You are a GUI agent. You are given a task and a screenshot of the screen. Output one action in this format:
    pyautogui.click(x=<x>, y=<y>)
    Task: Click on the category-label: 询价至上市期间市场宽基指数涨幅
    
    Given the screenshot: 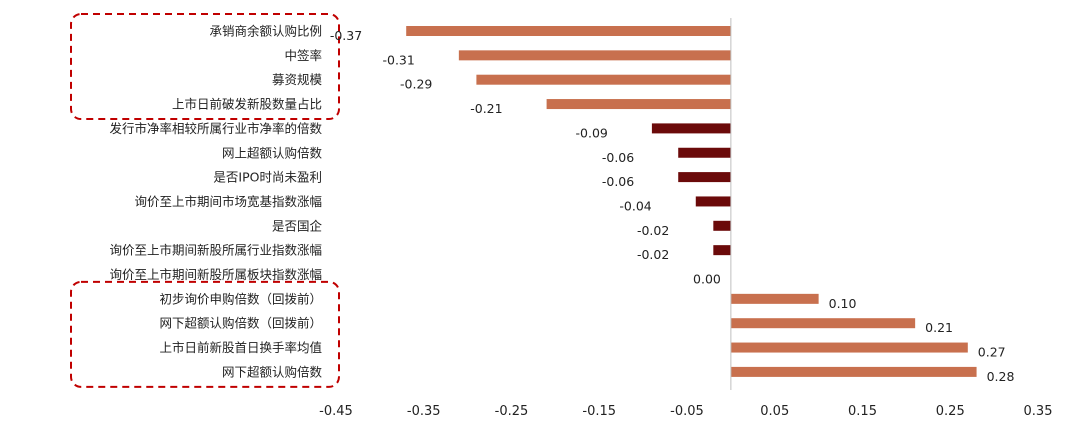 What is the action you would take?
    pyautogui.click(x=228, y=201)
    